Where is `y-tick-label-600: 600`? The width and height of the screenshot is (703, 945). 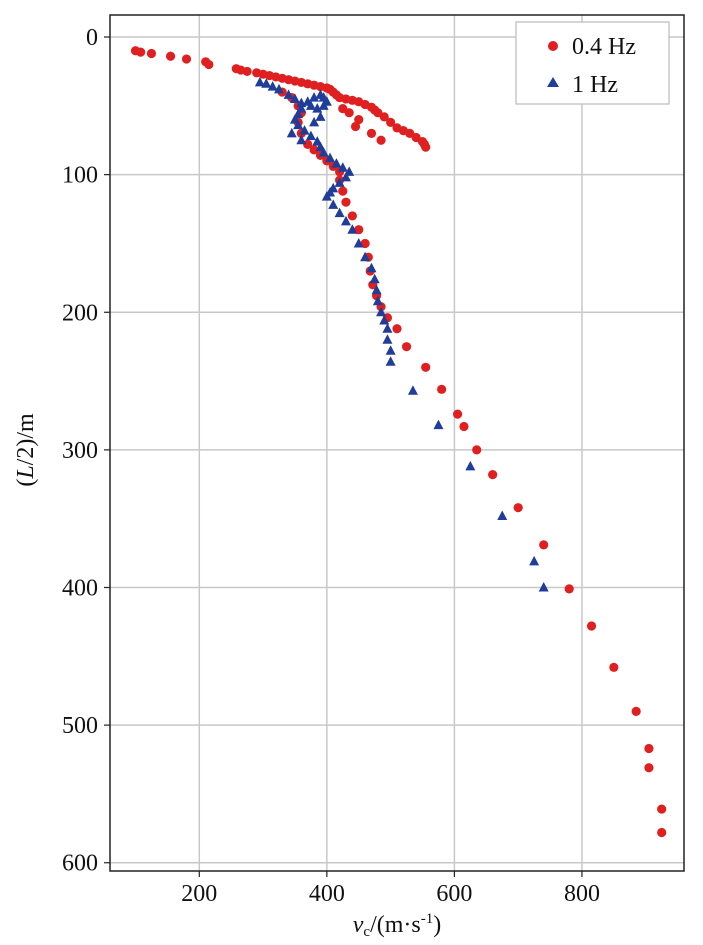 y-tick-label-600: 600 is located at coordinates (80, 864).